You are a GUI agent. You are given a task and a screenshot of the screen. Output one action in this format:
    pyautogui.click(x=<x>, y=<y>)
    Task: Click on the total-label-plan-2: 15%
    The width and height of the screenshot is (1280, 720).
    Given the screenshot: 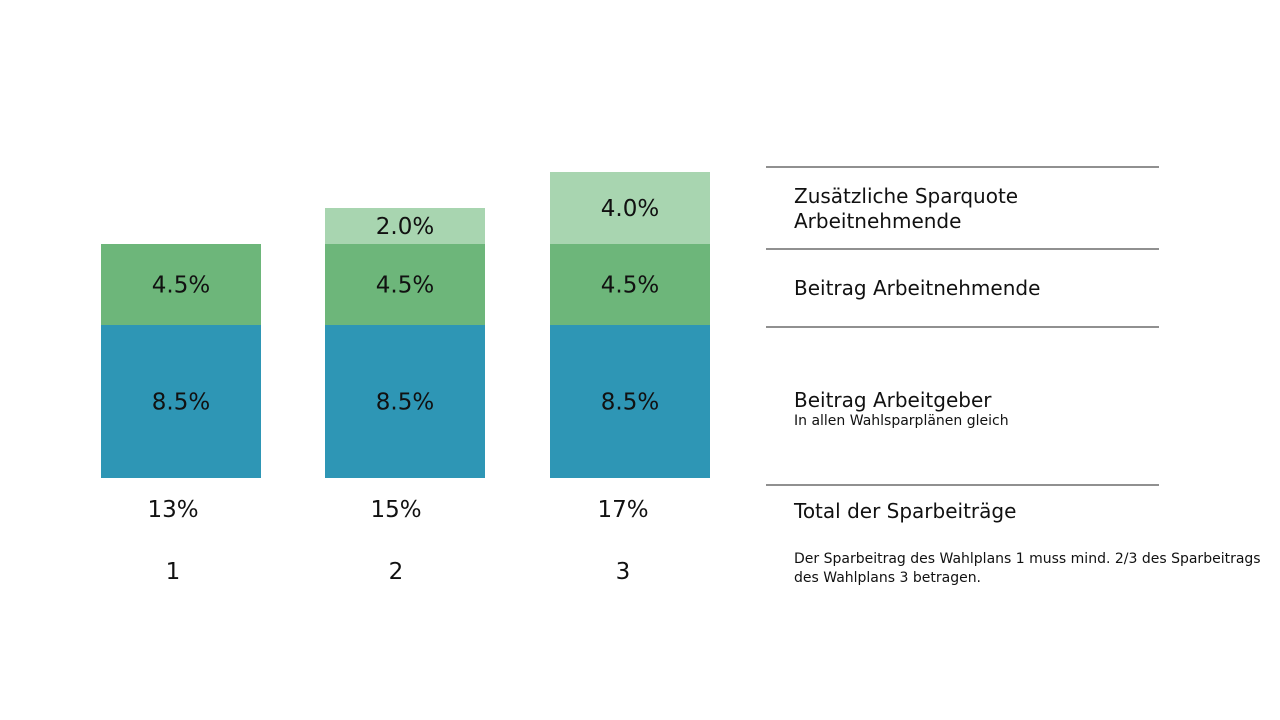 What is the action you would take?
    pyautogui.click(x=395, y=510)
    